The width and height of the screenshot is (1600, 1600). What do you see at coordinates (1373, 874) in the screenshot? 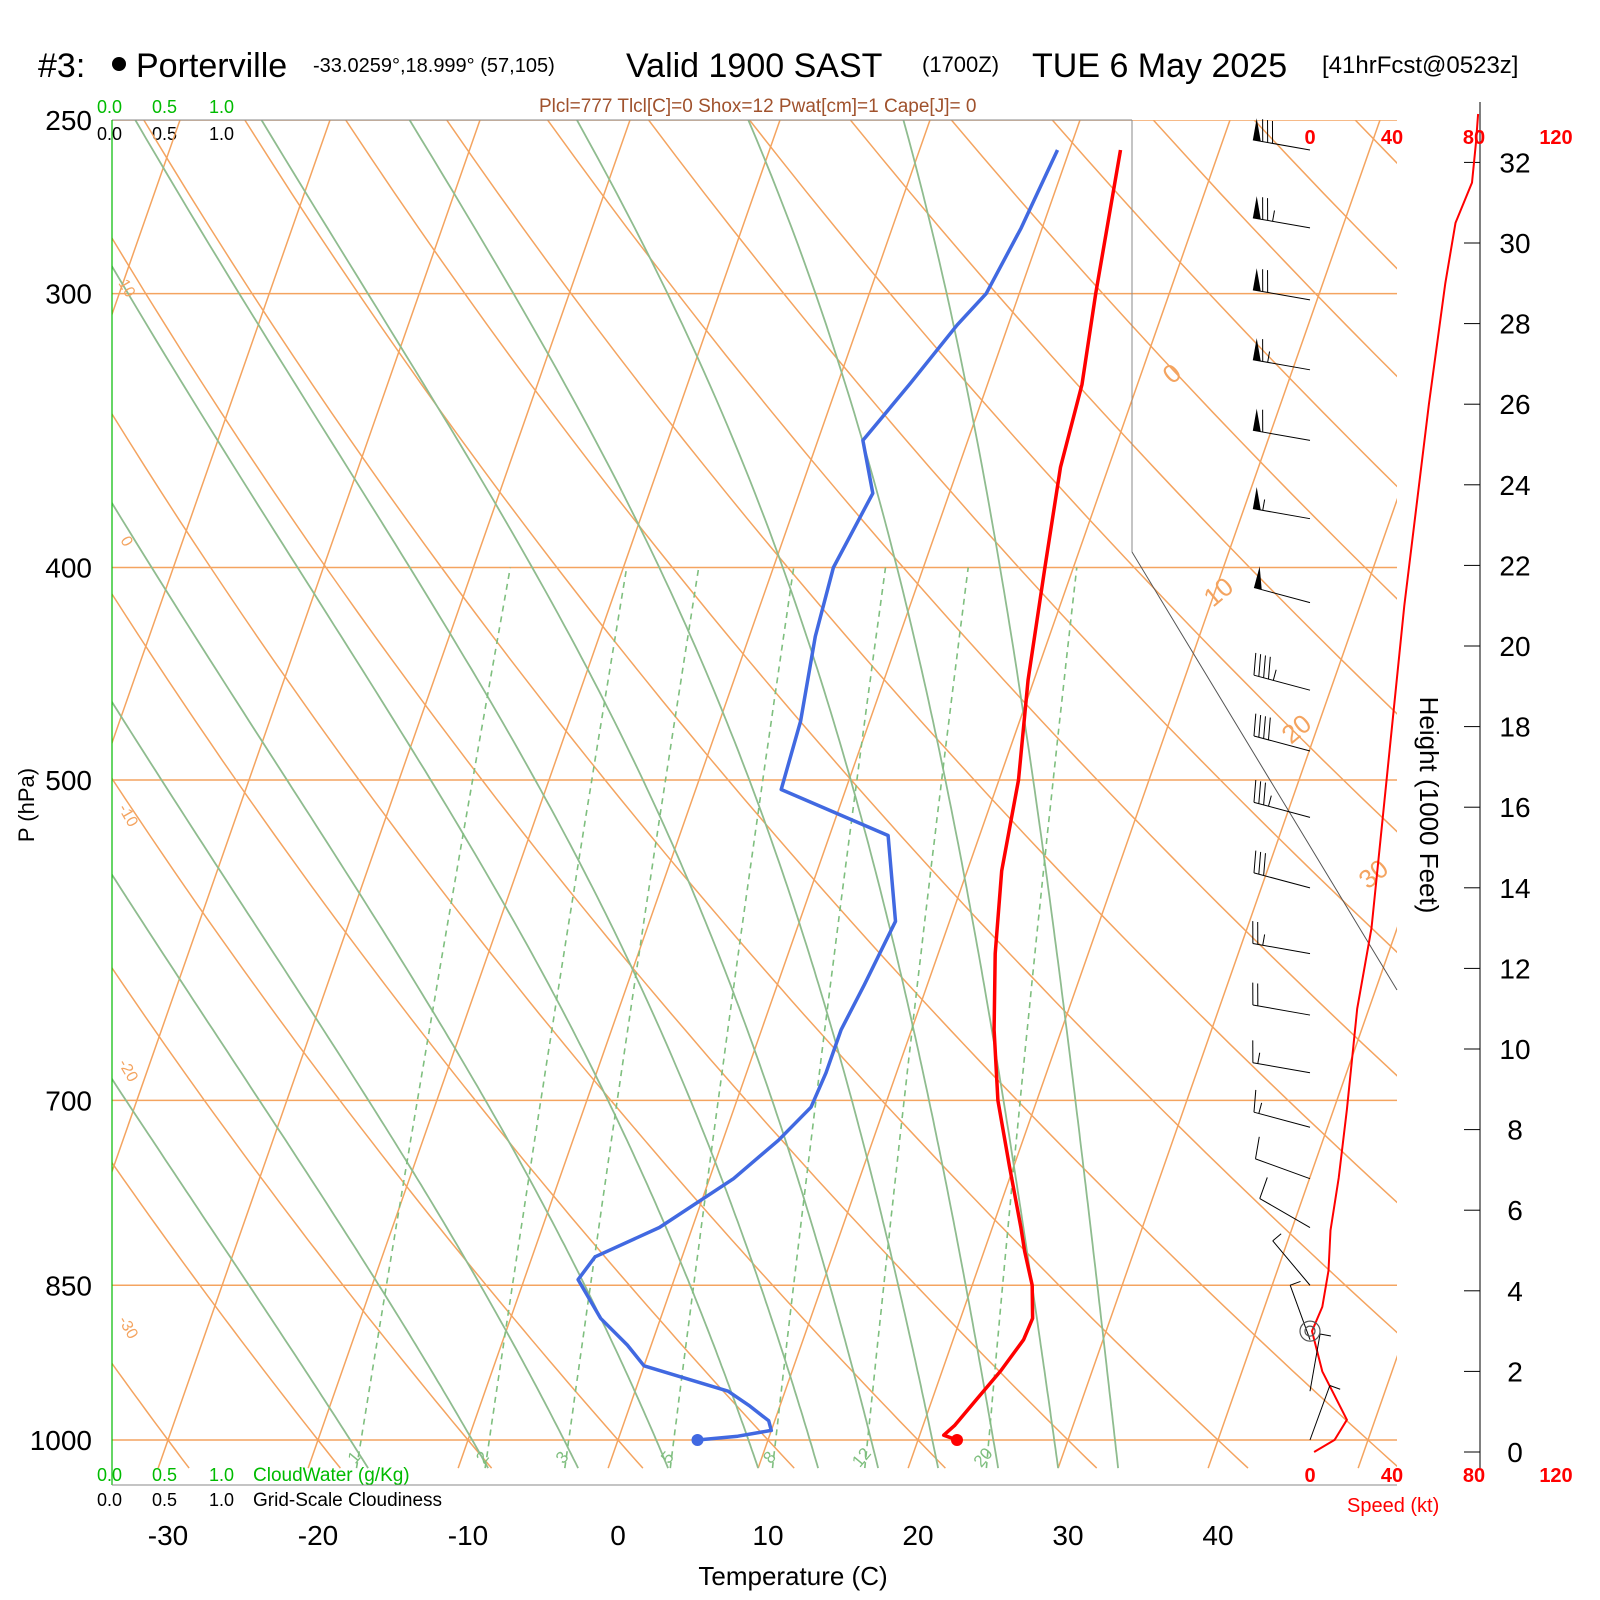
I see `isotherm-label: 30` at bounding box center [1373, 874].